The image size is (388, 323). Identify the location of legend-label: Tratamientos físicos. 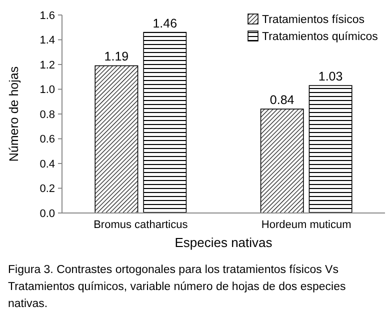
(313, 20).